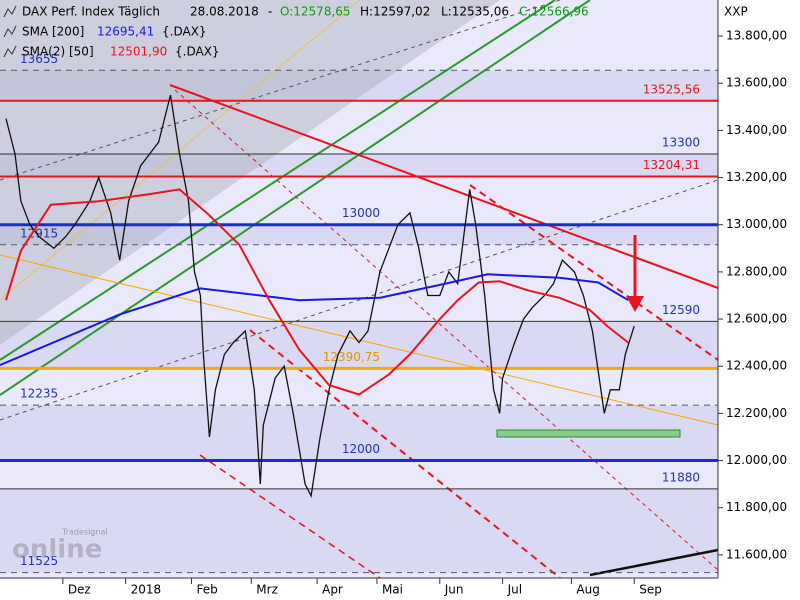 The width and height of the screenshot is (800, 600). I want to click on x-axis-area, so click(359, 589).